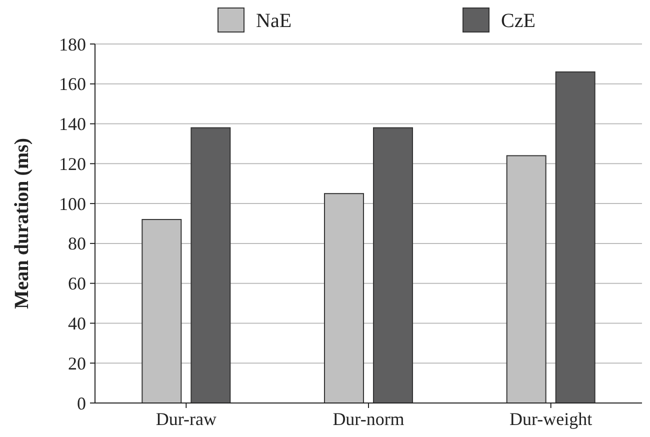 The image size is (650, 437). Describe the element at coordinates (77, 363) in the screenshot. I see `y-tick-label: 20` at that location.